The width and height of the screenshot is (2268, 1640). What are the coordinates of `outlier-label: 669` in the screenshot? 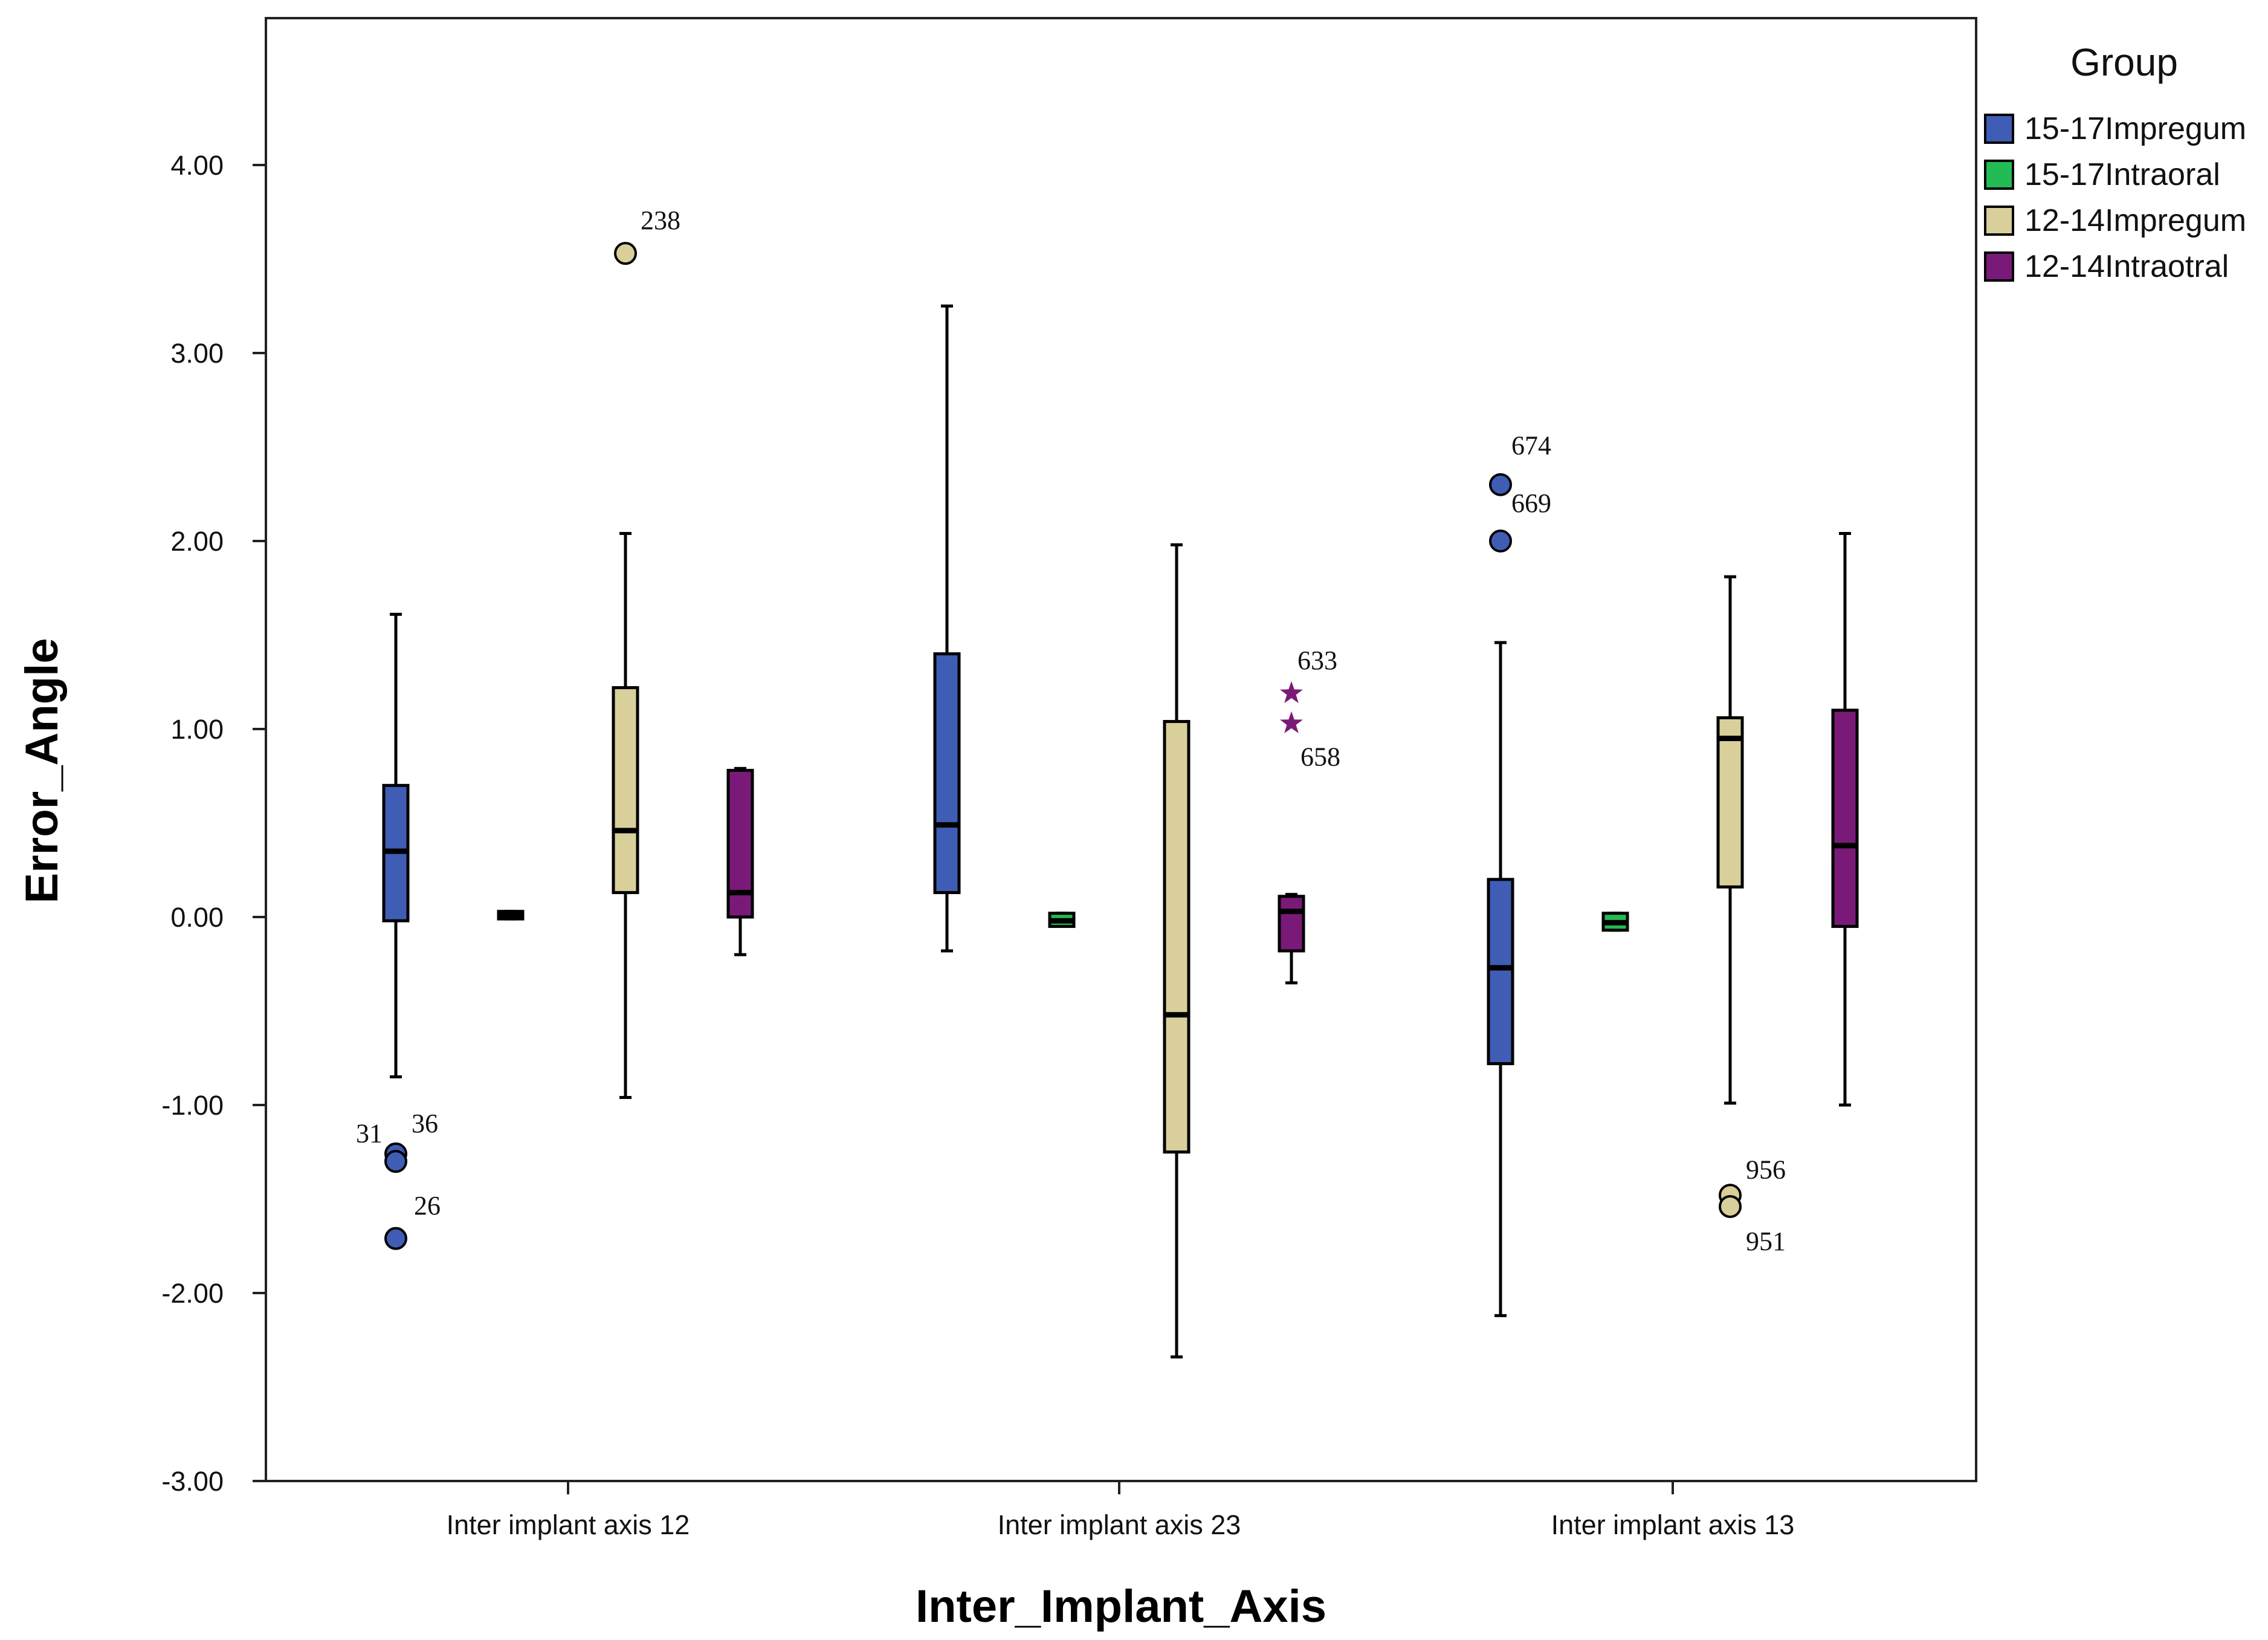 It's located at (1531, 503).